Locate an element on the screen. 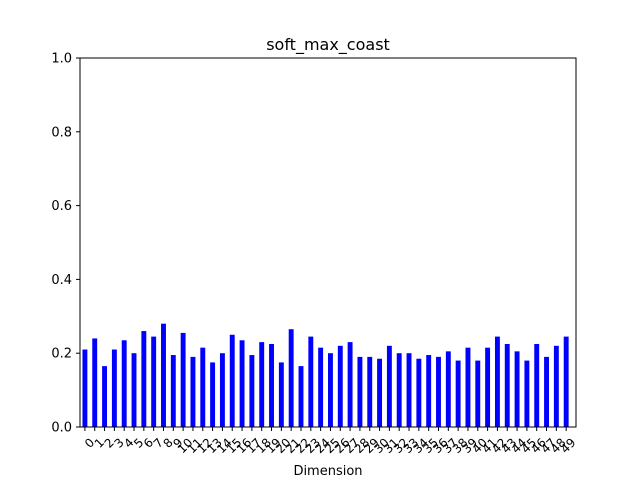  y-tick-label: 0.4 is located at coordinates (61, 280).